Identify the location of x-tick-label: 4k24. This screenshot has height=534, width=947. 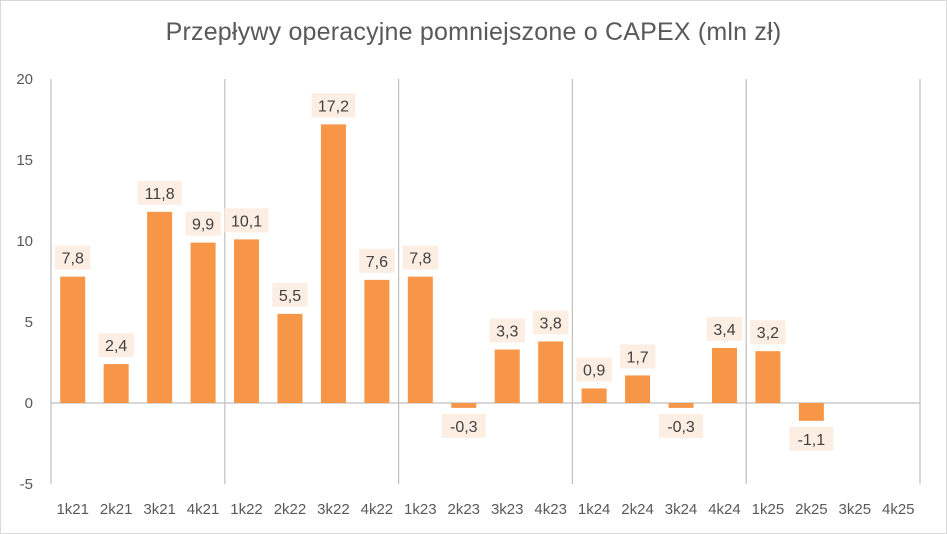
(724, 509).